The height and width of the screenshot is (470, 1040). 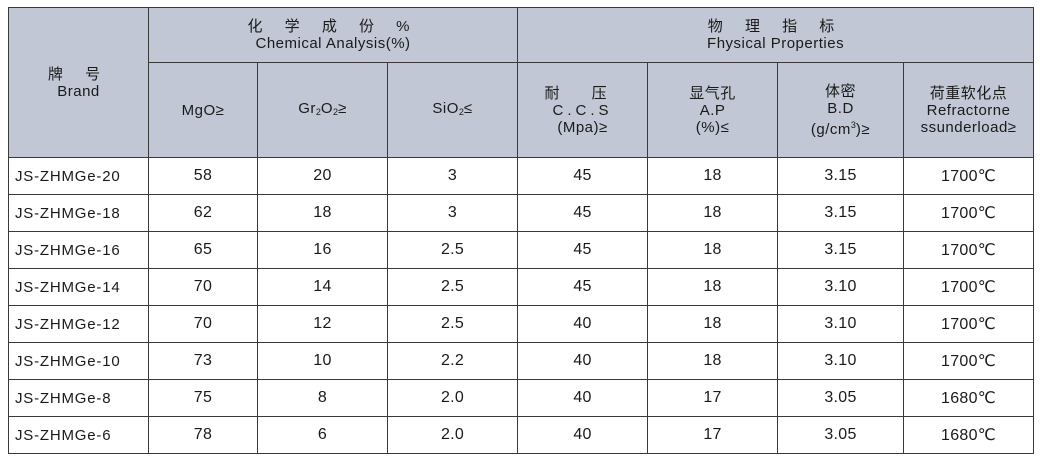 What do you see at coordinates (78, 213) in the screenshot?
I see `brand-cell: JS-ZHMGe-18` at bounding box center [78, 213].